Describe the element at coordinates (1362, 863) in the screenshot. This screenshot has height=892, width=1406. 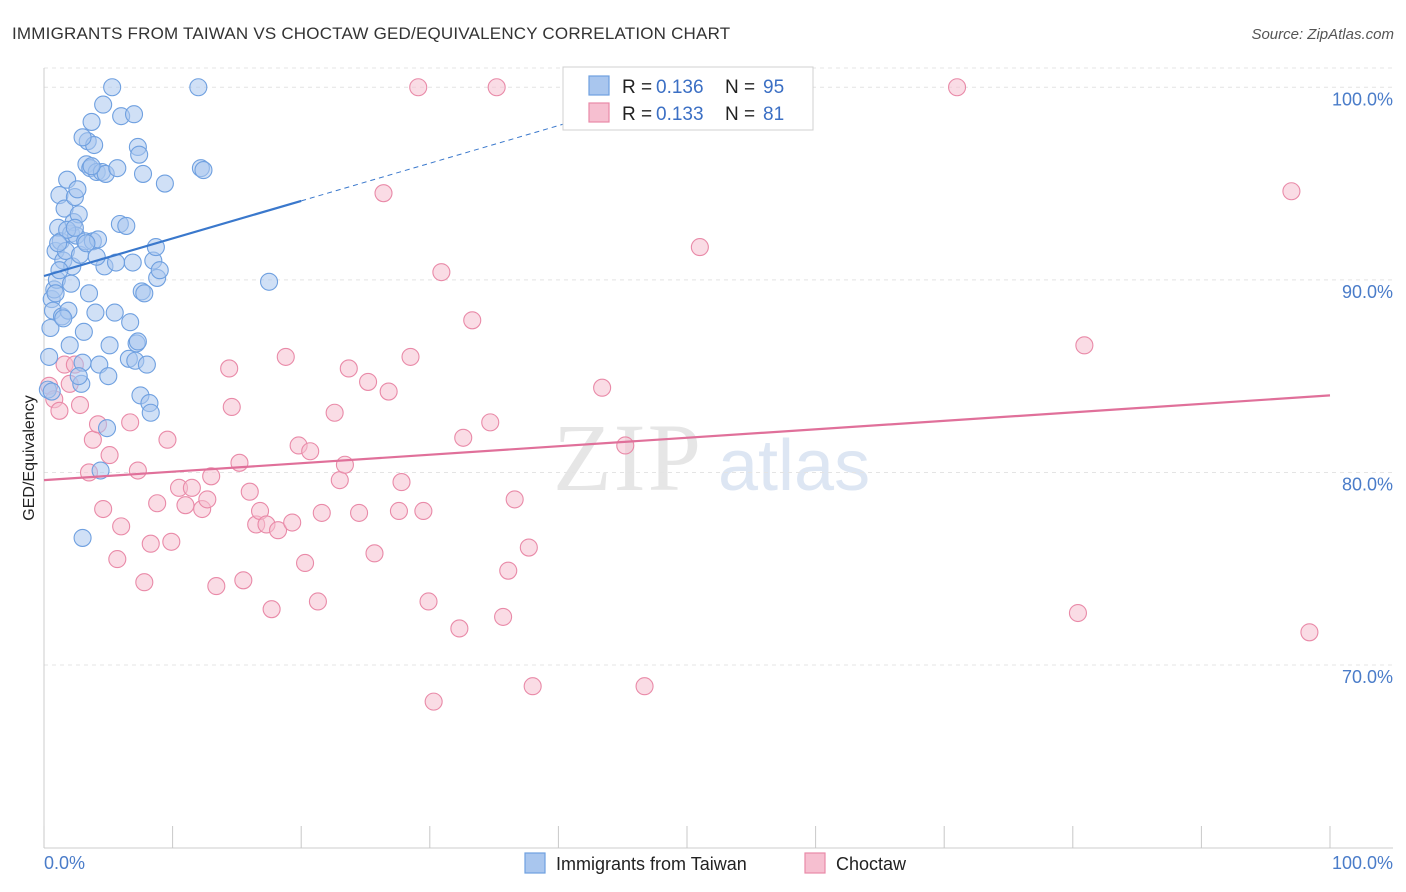
I see `x-tick-label-right: 100.0%` at that location.